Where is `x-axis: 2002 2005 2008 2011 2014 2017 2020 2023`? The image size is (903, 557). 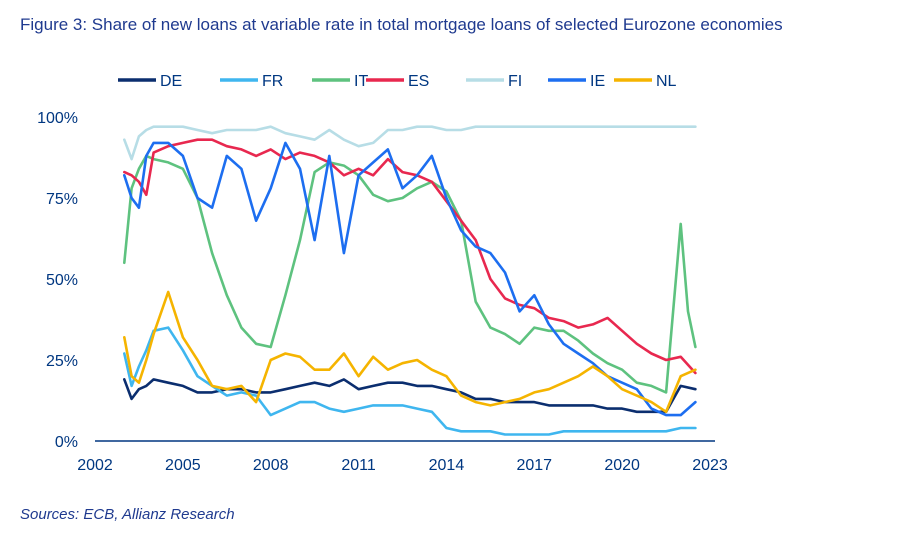 x-axis: 2002 2005 2008 2011 2014 2017 2020 2023 is located at coordinates (402, 457).